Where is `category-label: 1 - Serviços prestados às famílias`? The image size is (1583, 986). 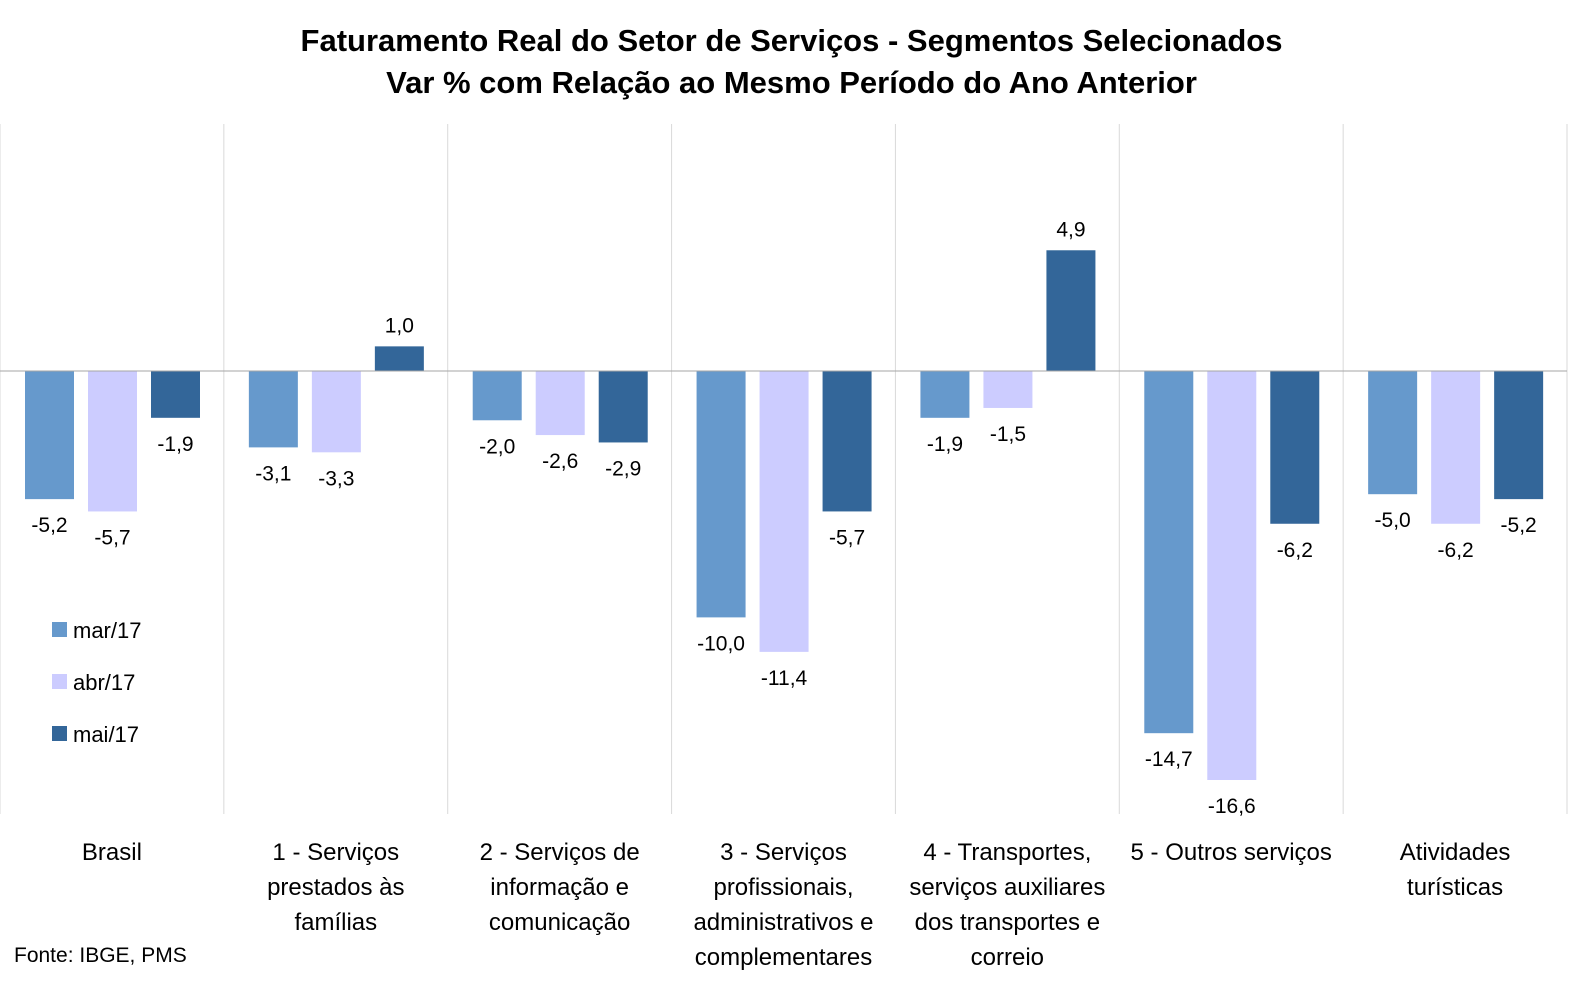
category-label: 1 - Serviços prestados às famílias is located at coordinates (335, 887).